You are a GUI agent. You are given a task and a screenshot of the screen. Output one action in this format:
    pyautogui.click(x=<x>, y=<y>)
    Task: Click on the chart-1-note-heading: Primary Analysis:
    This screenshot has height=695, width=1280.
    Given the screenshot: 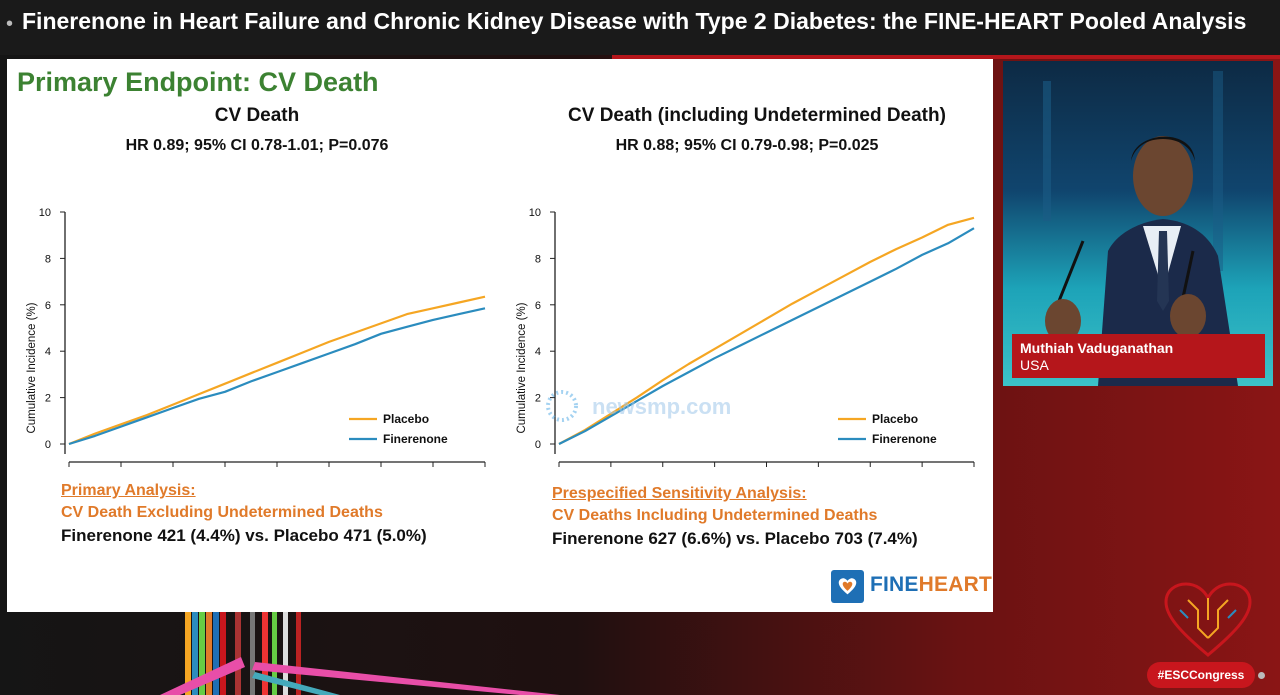 What is the action you would take?
    pyautogui.click(x=128, y=490)
    